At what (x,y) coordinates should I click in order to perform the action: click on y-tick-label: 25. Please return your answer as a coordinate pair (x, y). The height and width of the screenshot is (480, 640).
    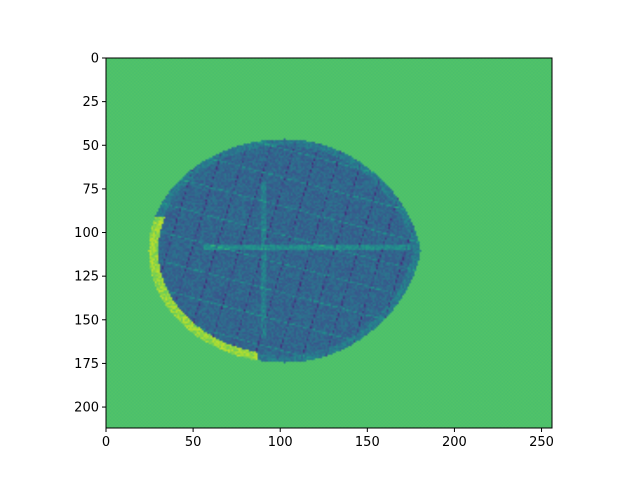
    Looking at the image, I should click on (90, 102).